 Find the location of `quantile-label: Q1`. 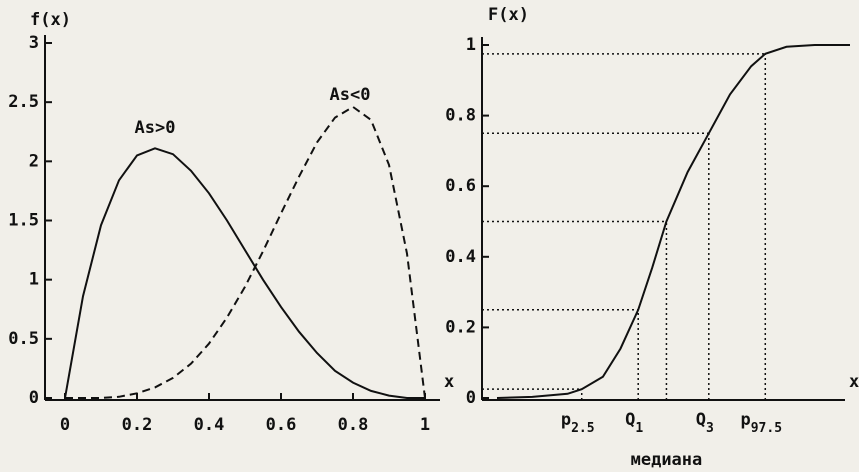

quantile-label: Q1 is located at coordinates (634, 423).